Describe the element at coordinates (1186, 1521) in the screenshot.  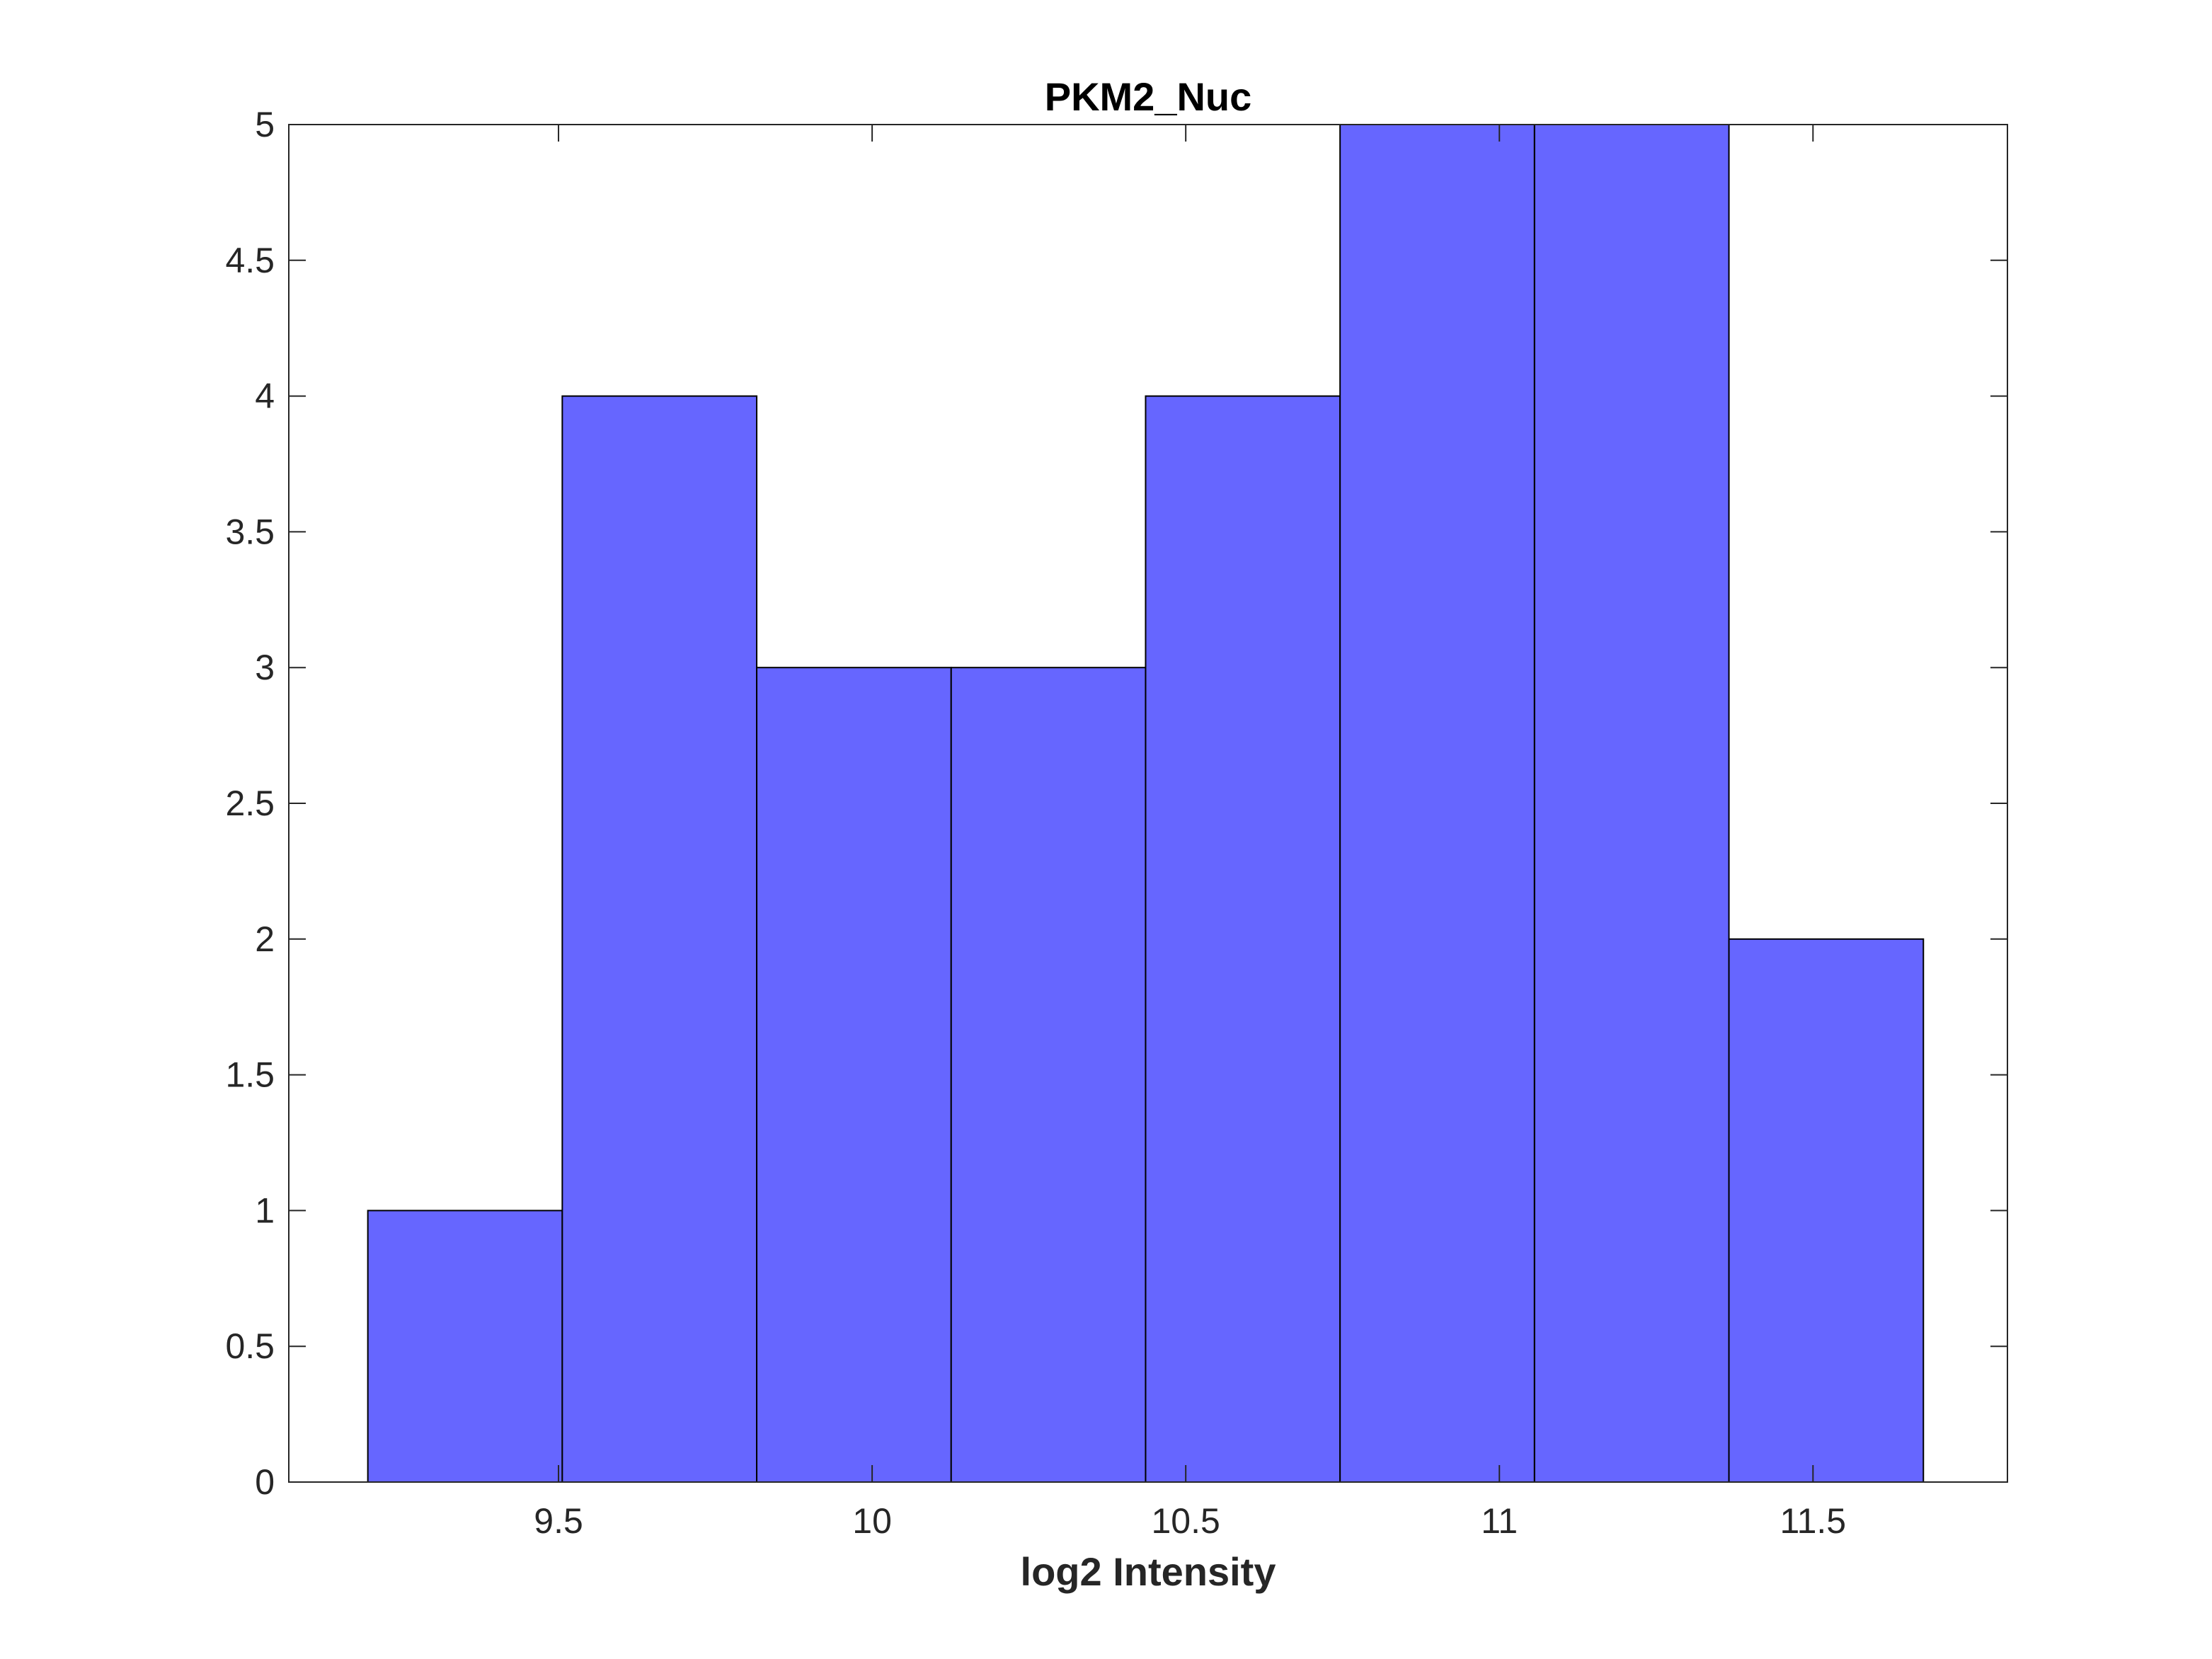
I see `x-tick-label-3: 10.5` at that location.